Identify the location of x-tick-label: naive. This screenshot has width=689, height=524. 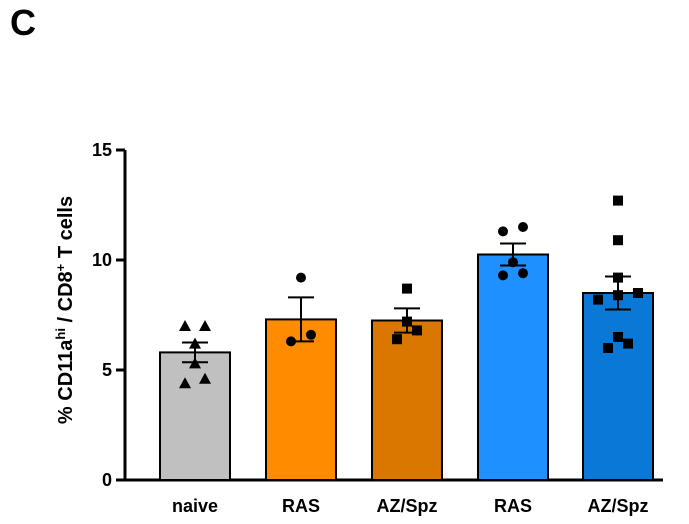
(195, 506).